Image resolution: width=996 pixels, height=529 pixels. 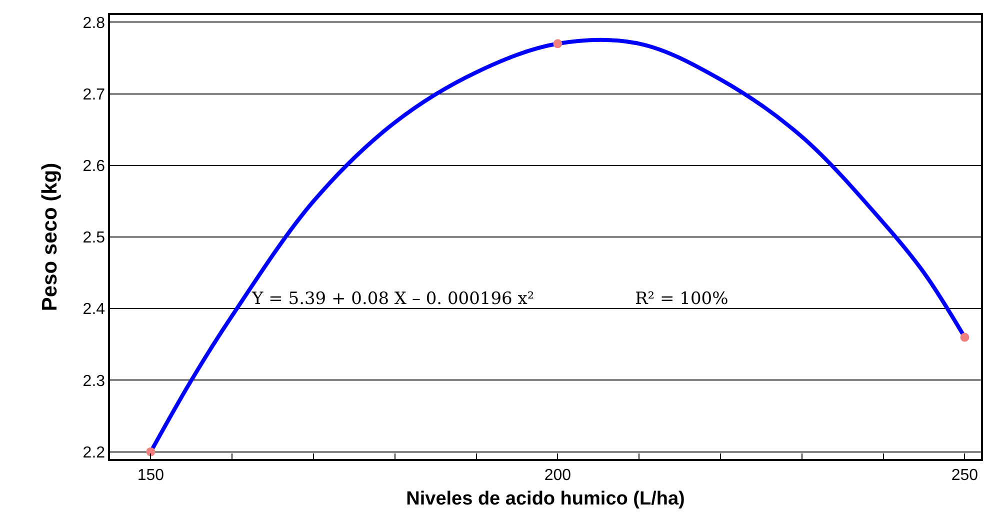 What do you see at coordinates (964, 475) in the screenshot?
I see `x-tick-label: 250` at bounding box center [964, 475].